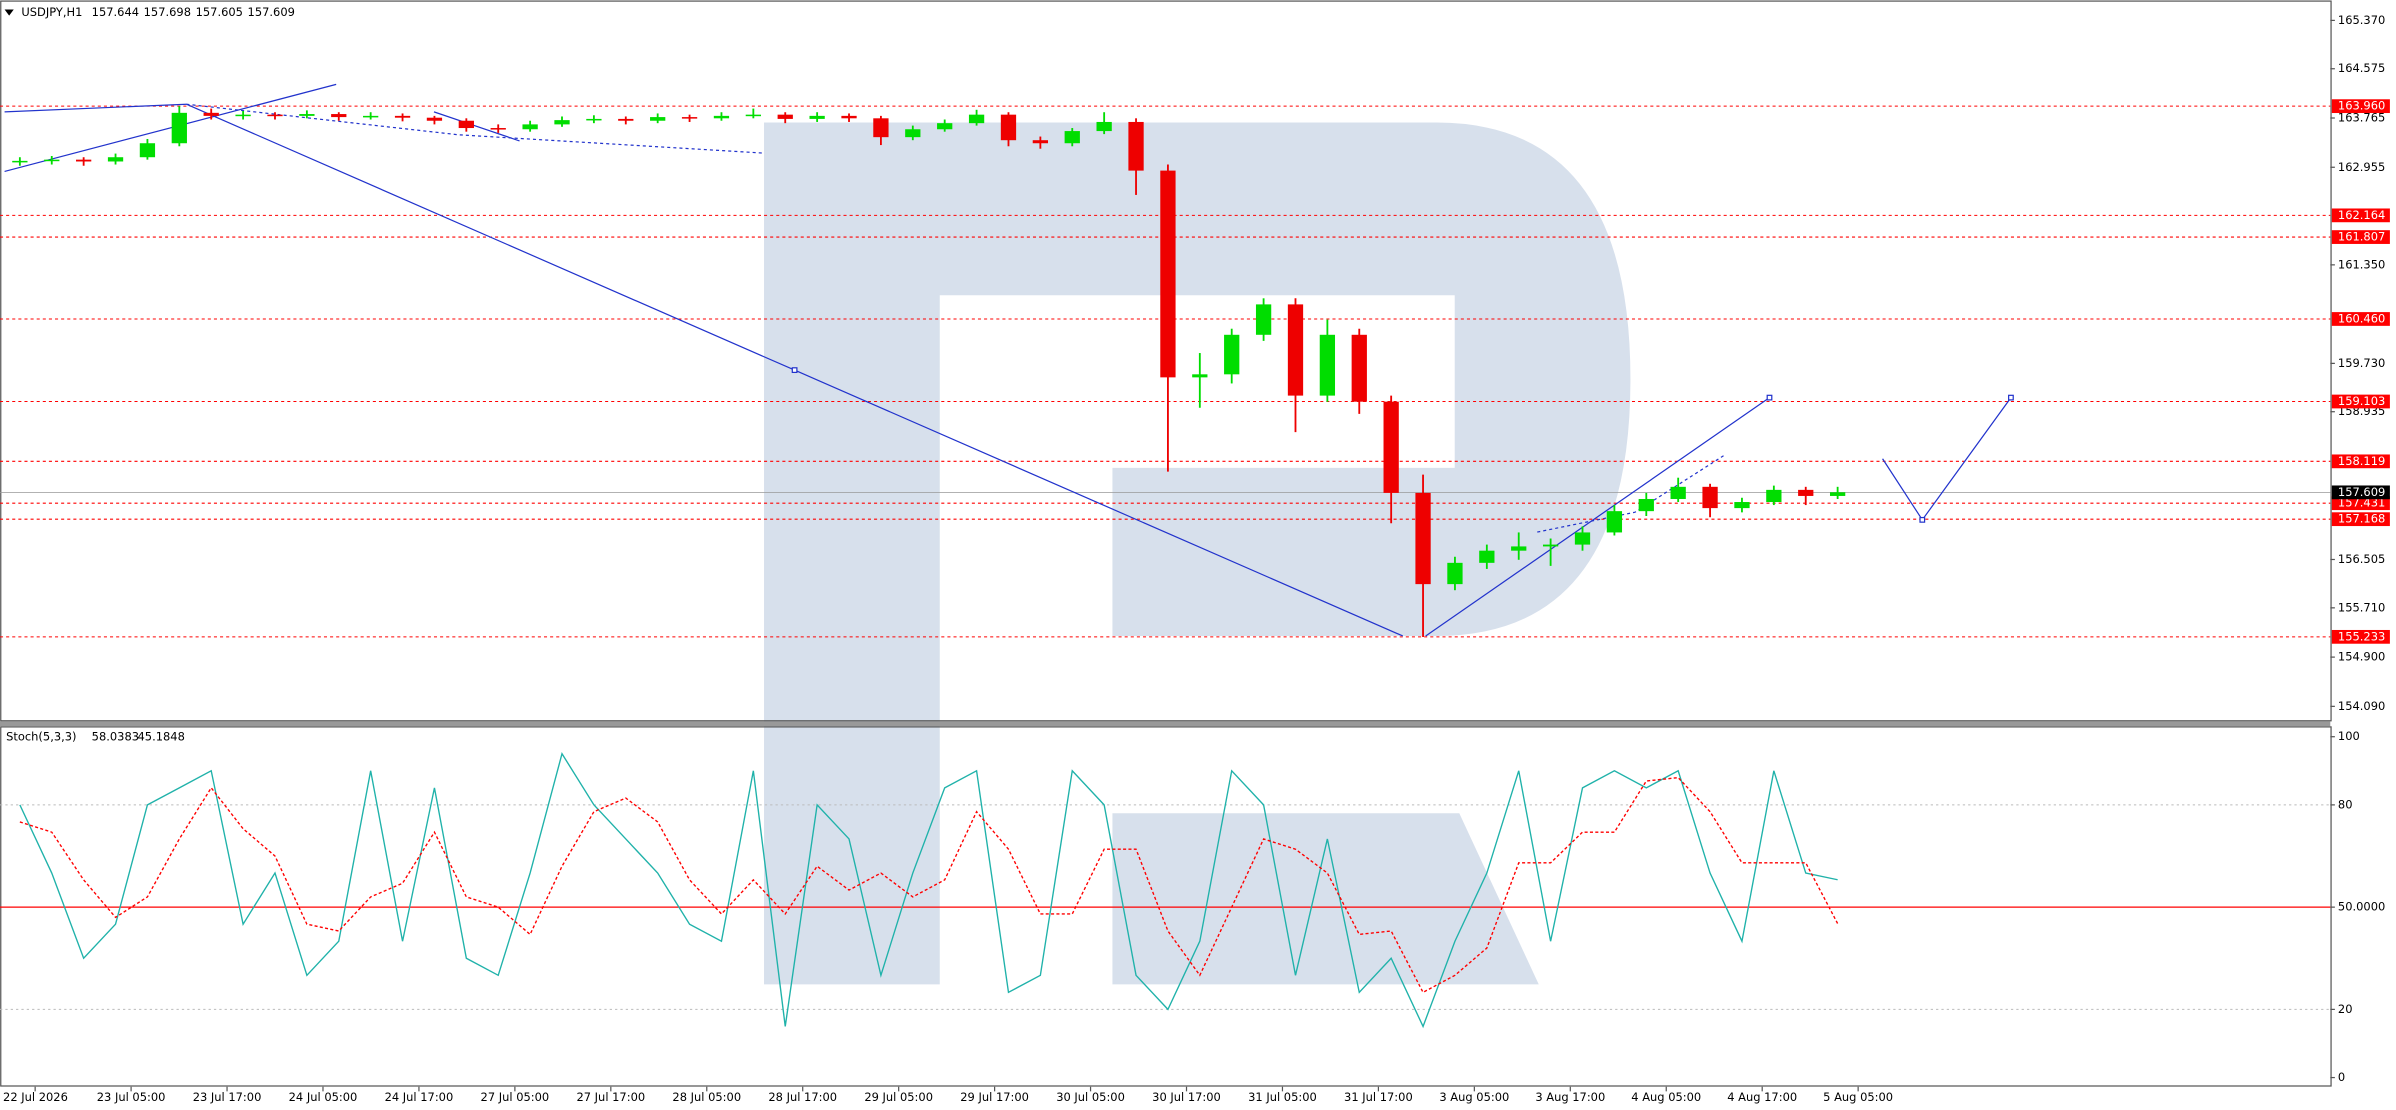 This screenshot has width=2396, height=1110. Describe the element at coordinates (323, 1097) in the screenshot. I see `x-tick-label: 24 Jul 05:00` at that location.